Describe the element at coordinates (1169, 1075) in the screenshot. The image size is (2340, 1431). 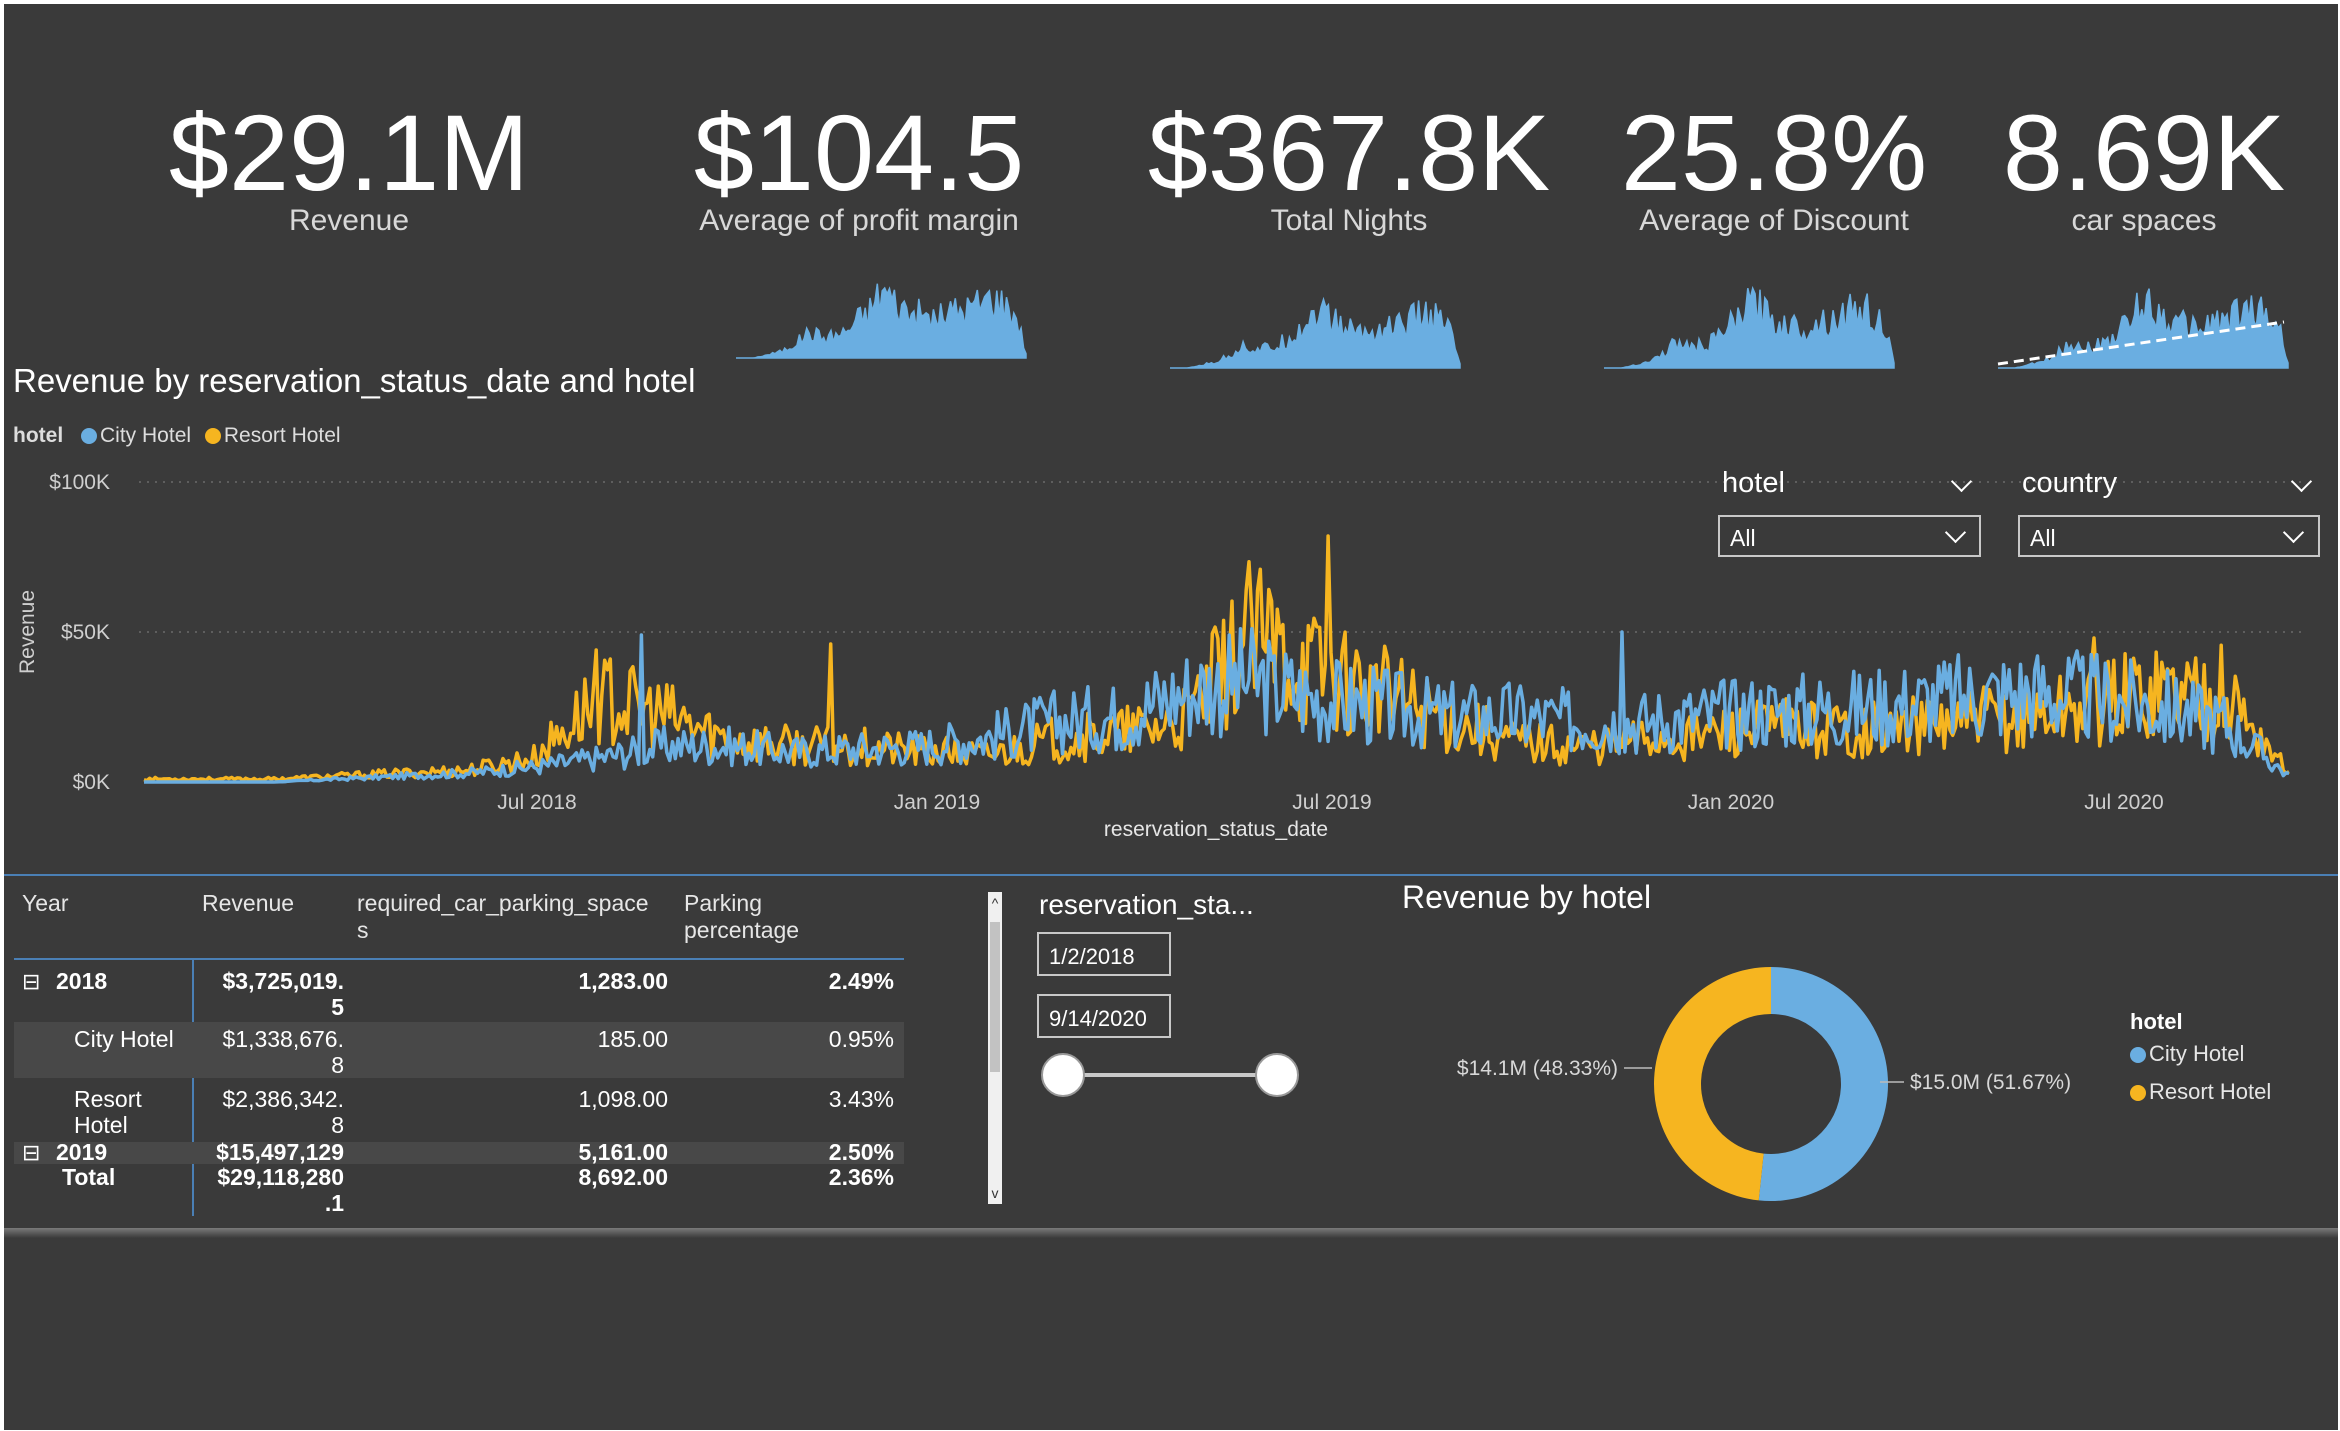
I see `date-range-track` at that location.